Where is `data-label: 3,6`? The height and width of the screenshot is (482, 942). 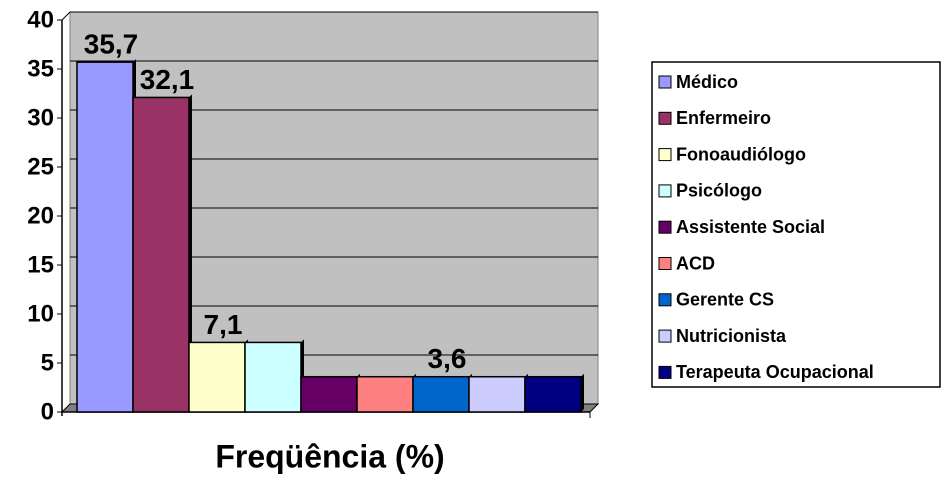 data-label: 3,6 is located at coordinates (447, 358).